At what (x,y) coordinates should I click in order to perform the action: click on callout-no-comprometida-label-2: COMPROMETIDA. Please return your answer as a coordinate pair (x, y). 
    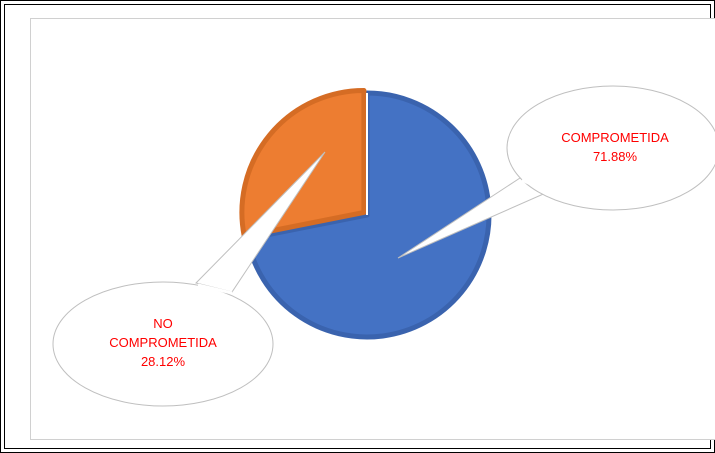
    Looking at the image, I should click on (163, 342).